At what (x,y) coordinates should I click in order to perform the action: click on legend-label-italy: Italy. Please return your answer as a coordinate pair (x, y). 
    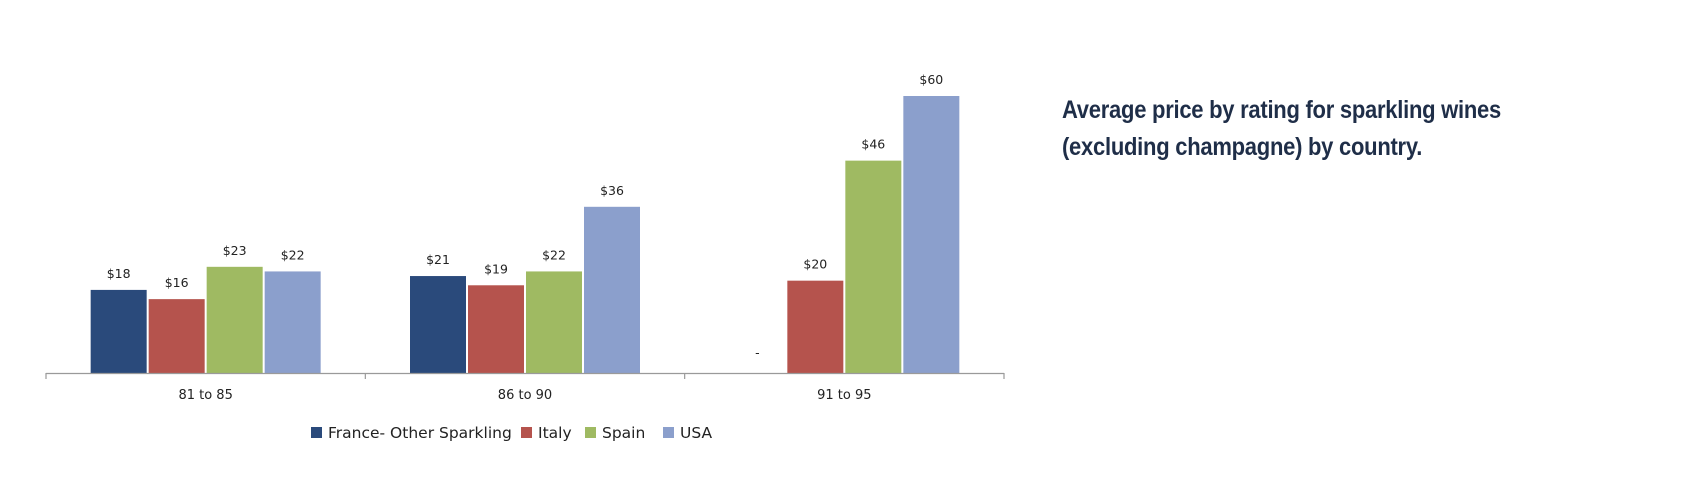
    Looking at the image, I should click on (555, 433).